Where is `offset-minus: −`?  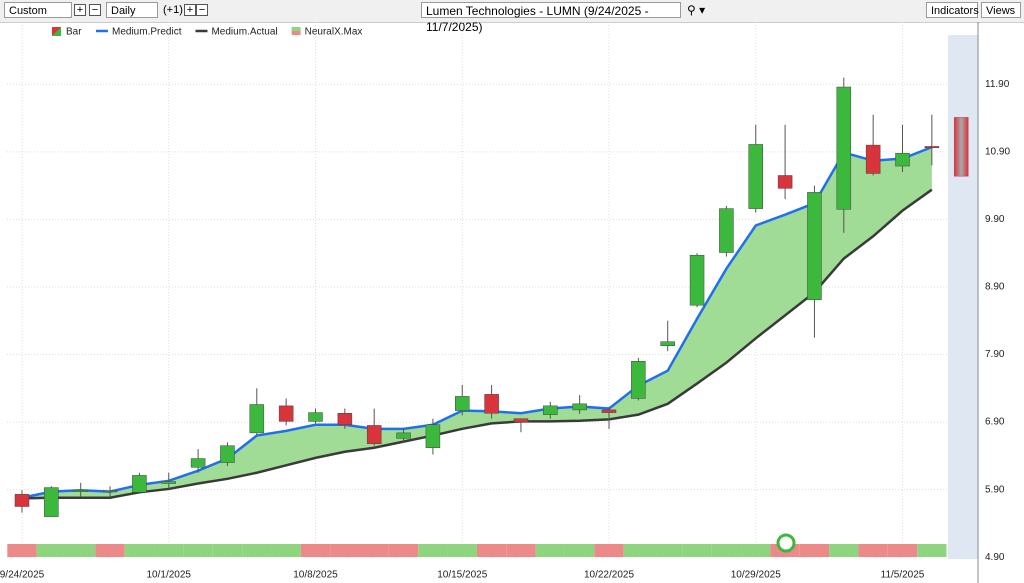 offset-minus: − is located at coordinates (202, 10).